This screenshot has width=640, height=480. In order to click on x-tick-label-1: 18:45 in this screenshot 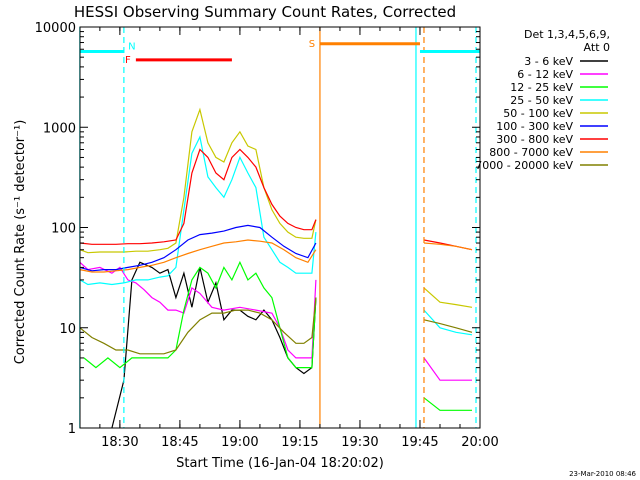, I will do `click(179, 442)`.